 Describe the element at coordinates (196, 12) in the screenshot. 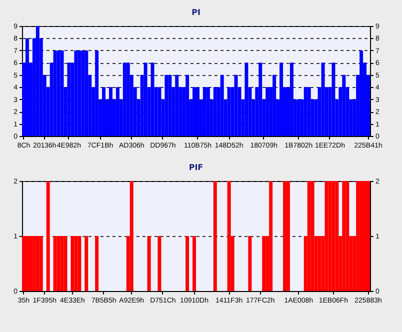

I see `chart-title: PI` at that location.